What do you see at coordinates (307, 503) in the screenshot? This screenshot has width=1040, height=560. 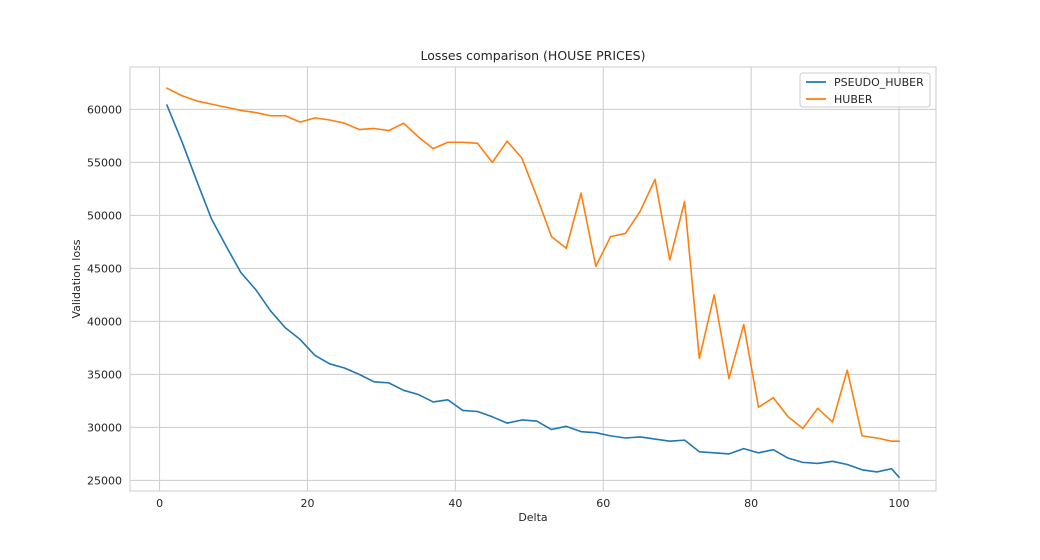 I see `x-tick-label: 20` at bounding box center [307, 503].